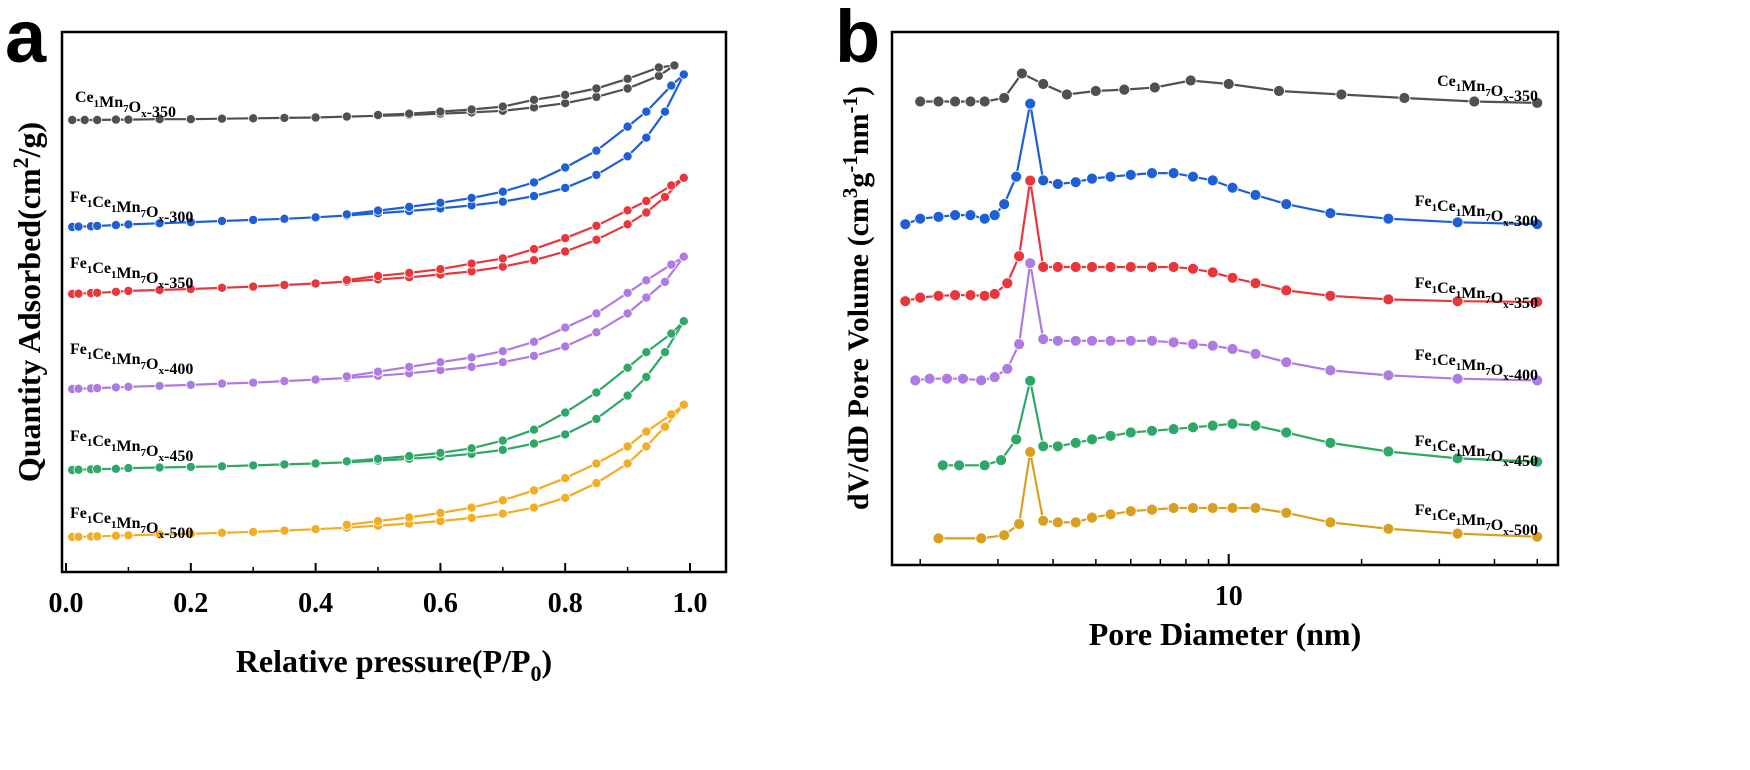 The height and width of the screenshot is (770, 1750). What do you see at coordinates (1228, 583) in the screenshot?
I see `panel-b-x-axis: 10` at bounding box center [1228, 583].